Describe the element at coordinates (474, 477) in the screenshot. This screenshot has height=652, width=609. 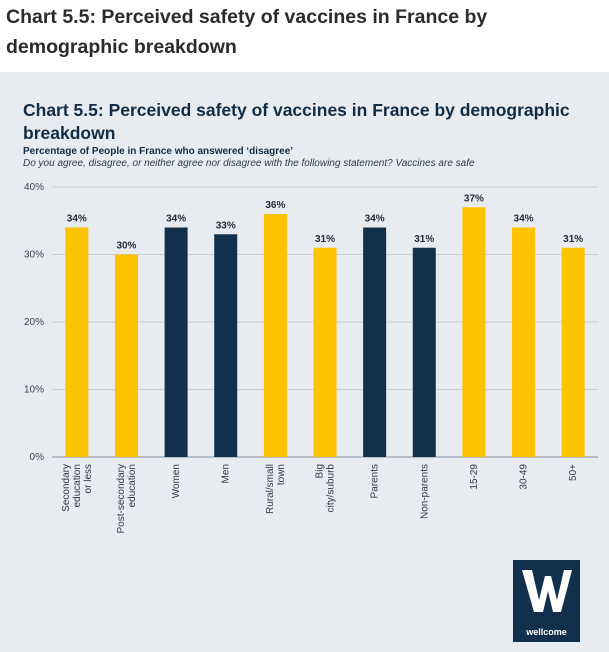
I see `x-tick-label: 15-29` at that location.